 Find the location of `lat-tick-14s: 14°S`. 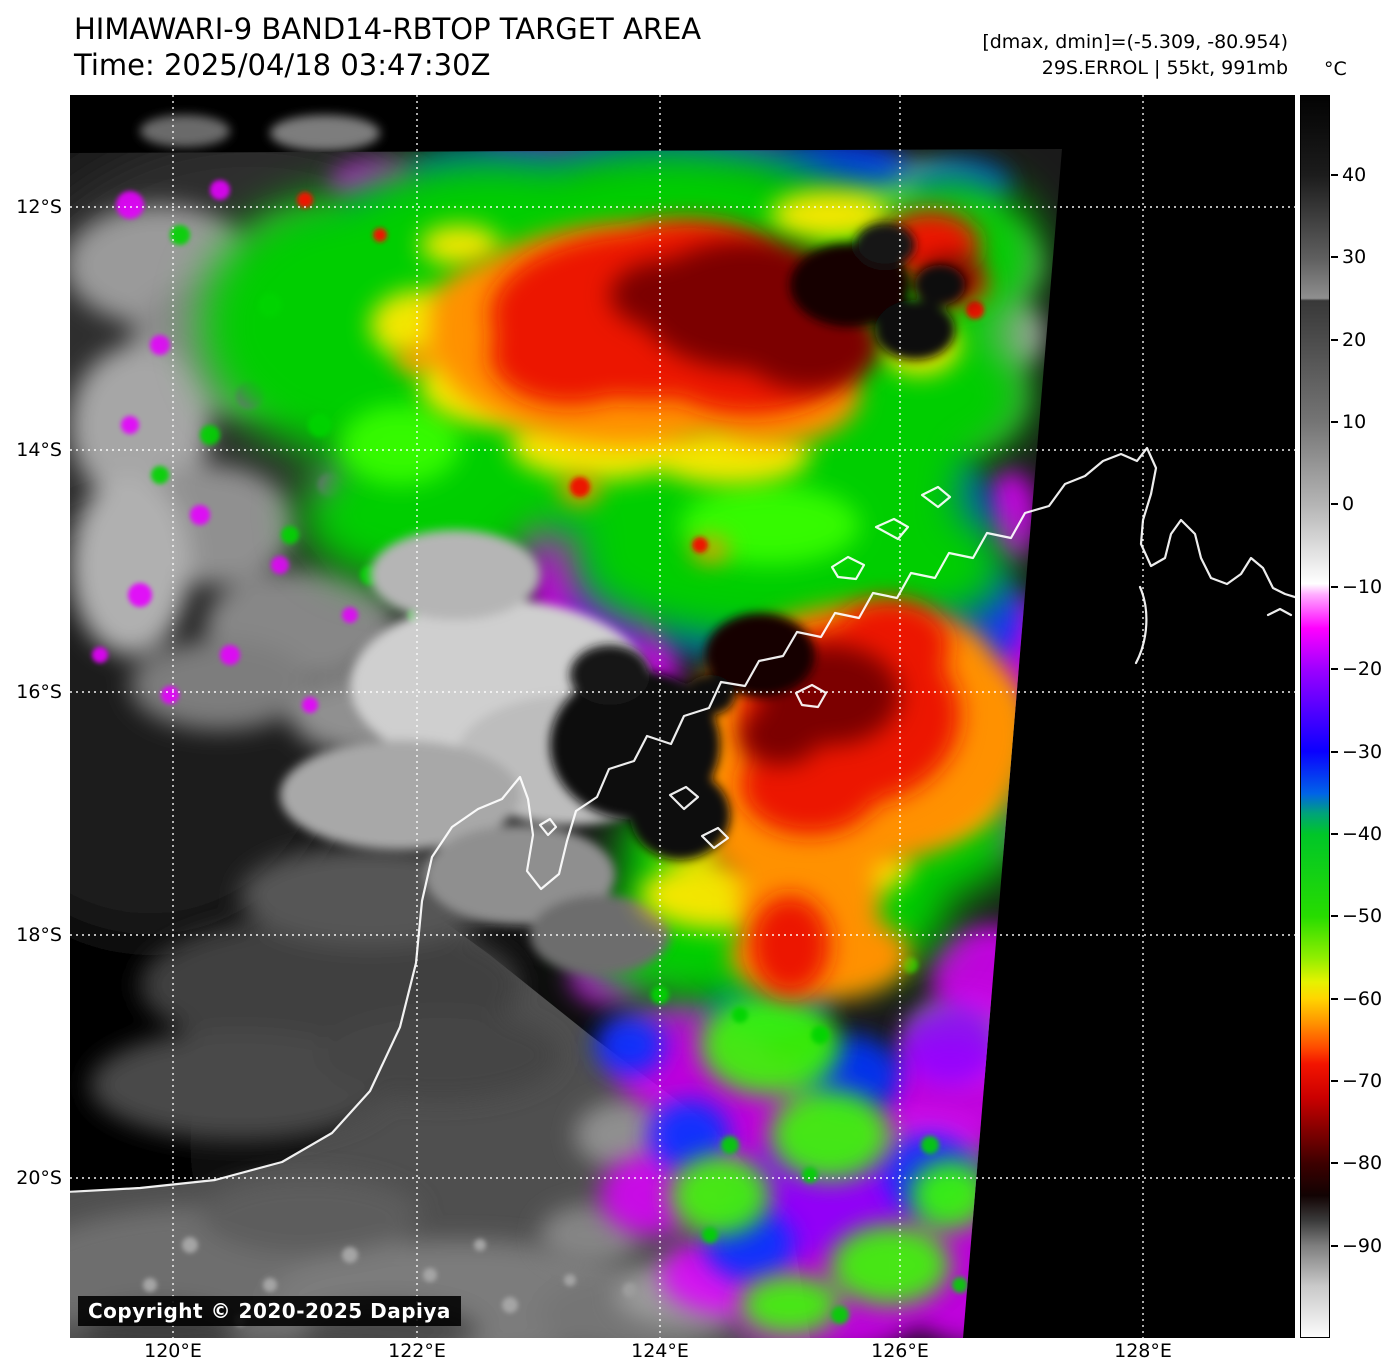

lat-tick-14s: 14°S is located at coordinates (39, 450).